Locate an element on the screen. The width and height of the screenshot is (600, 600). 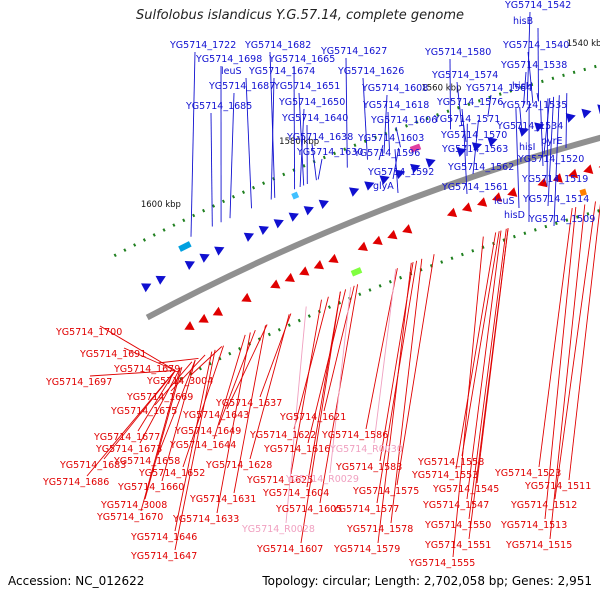
rna-gene-label: YG5714_R0029 is located at coordinates (322, 479).